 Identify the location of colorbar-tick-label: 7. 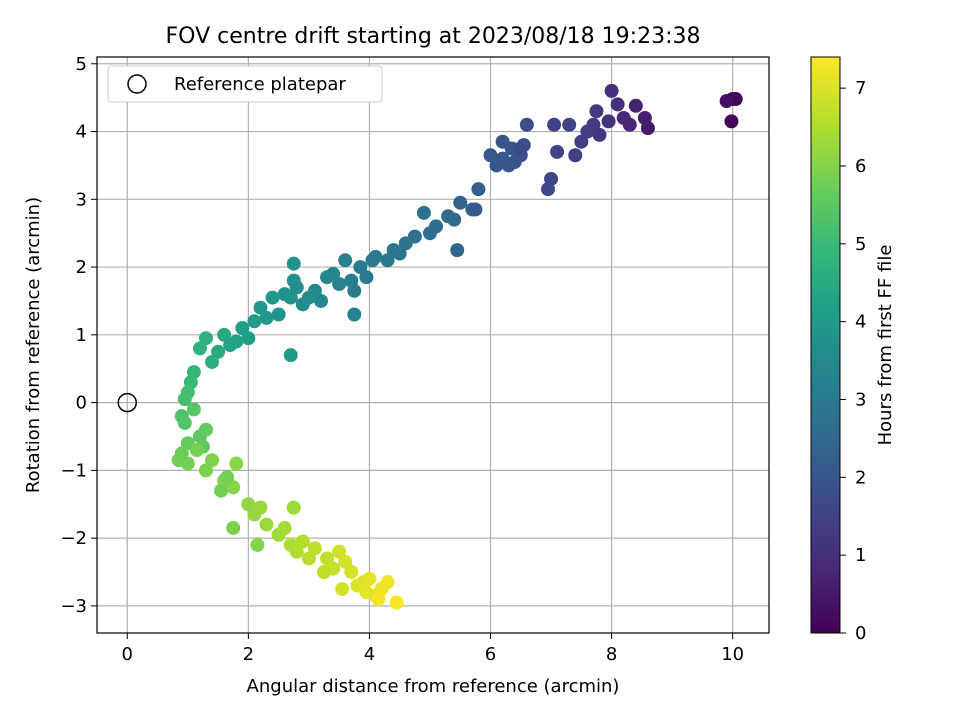
(860, 88).